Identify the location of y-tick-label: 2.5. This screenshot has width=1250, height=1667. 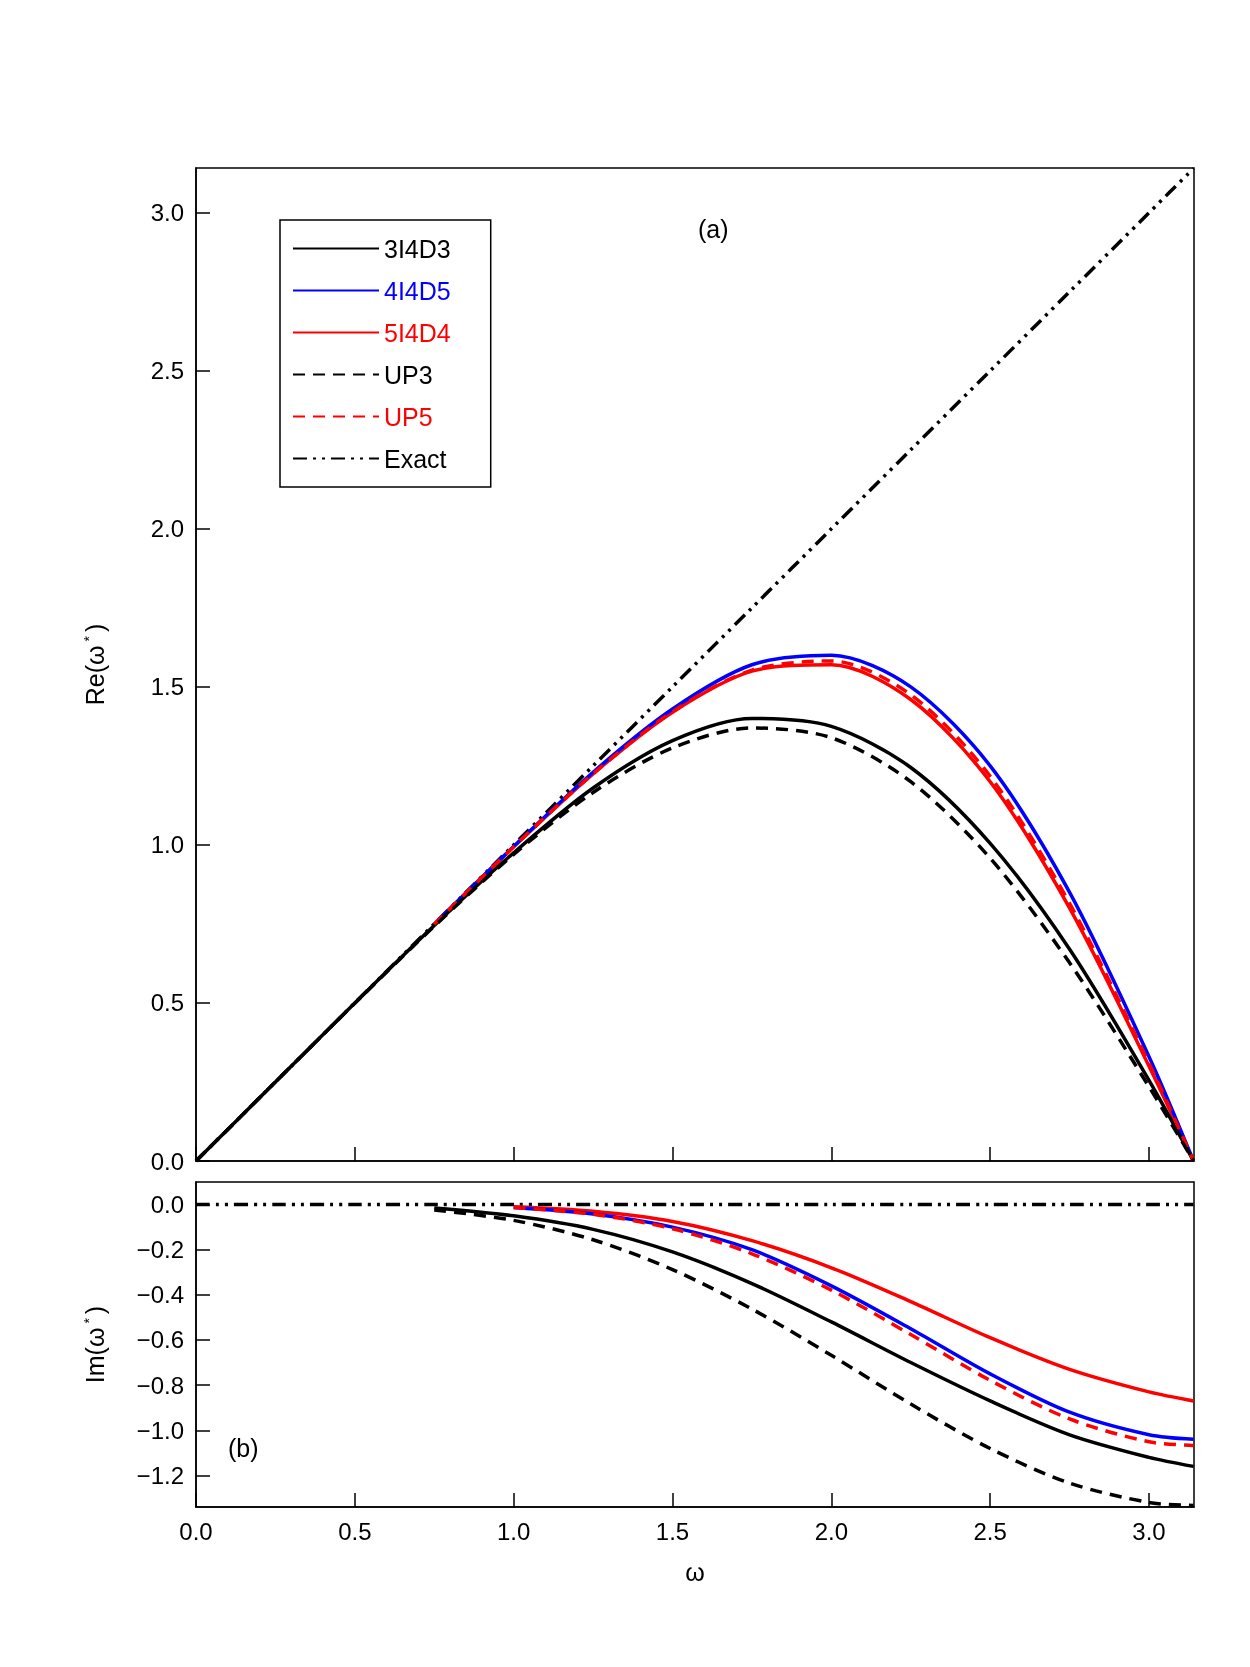
(167, 371).